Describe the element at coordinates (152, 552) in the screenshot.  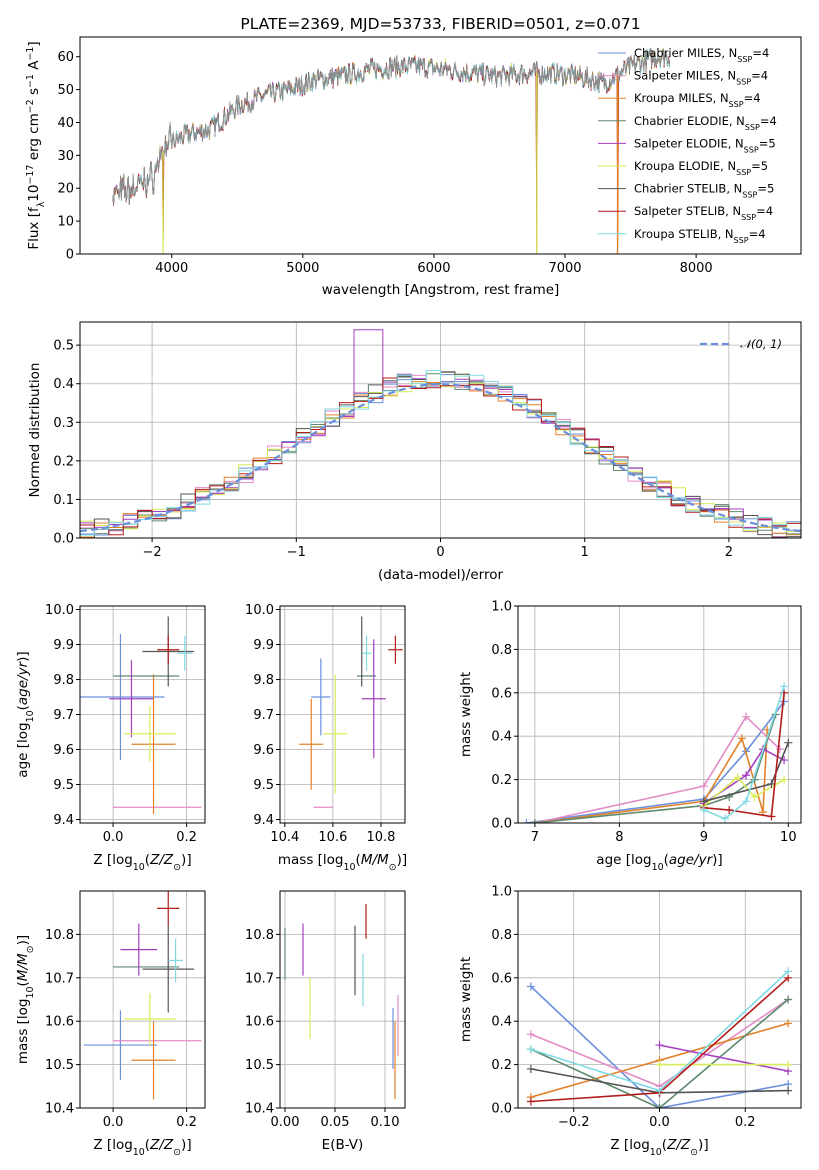
I see `tick-label-x: −2` at that location.